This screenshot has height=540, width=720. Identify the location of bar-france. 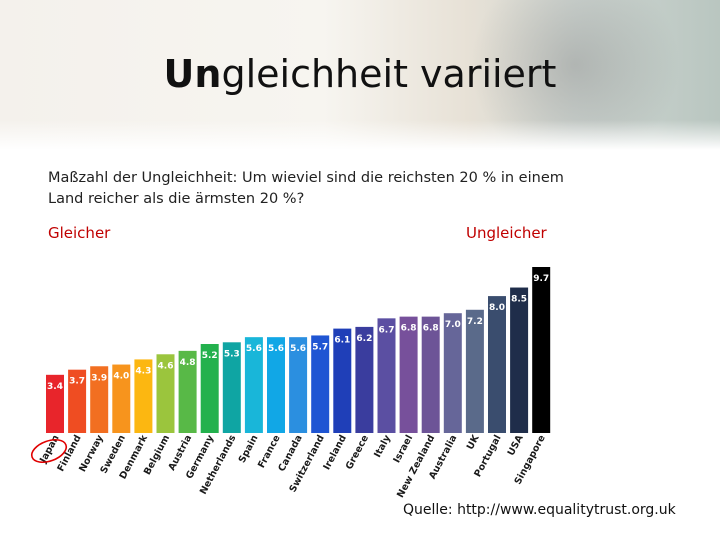
(276, 385).